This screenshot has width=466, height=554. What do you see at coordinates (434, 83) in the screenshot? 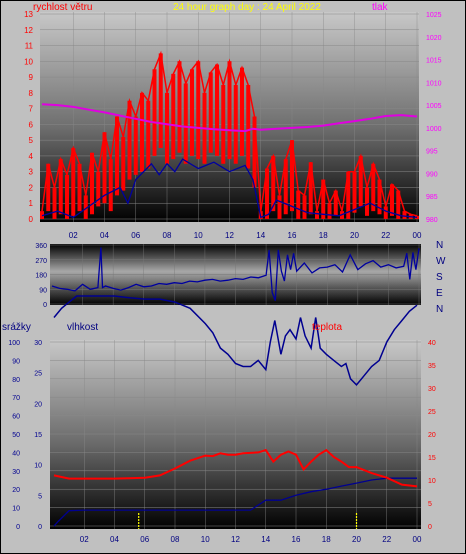
I see `pressure-tick-label: 1010` at bounding box center [434, 83].